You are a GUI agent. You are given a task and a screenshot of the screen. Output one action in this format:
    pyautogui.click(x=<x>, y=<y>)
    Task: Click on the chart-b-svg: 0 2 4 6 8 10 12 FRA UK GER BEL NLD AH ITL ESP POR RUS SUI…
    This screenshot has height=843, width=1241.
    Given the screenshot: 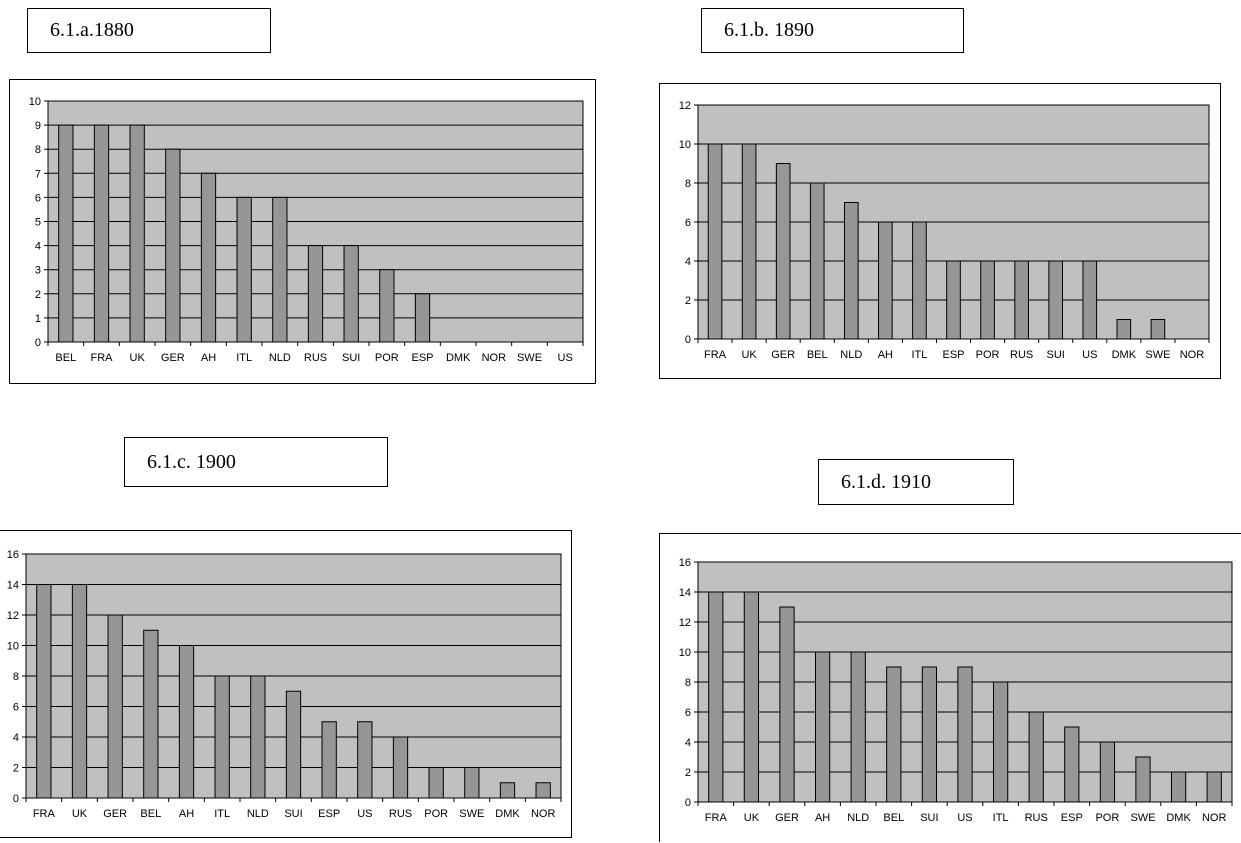 What is the action you would take?
    pyautogui.click(x=944, y=230)
    